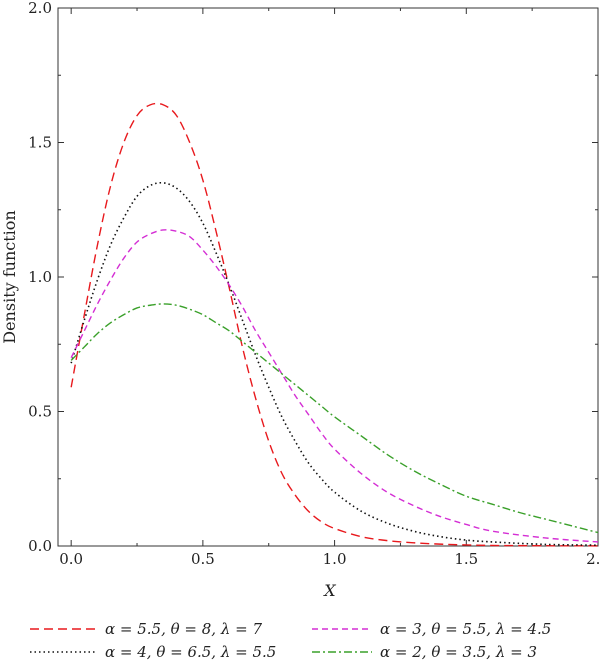 The image size is (600, 663). Describe the element at coordinates (40, 546) in the screenshot. I see `y-tick-label: 0.0` at that location.